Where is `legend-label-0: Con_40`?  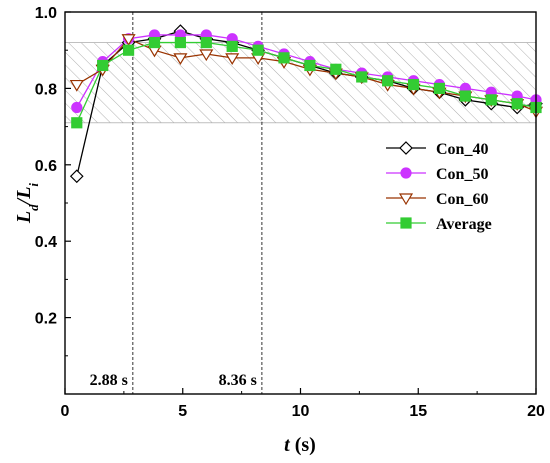
legend-label-0: Con_40 is located at coordinates (462, 149).